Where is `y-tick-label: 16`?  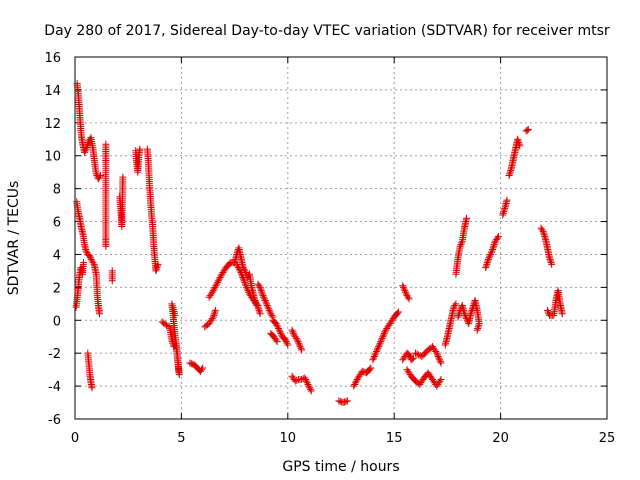 y-tick-label: 16 is located at coordinates (52, 58).